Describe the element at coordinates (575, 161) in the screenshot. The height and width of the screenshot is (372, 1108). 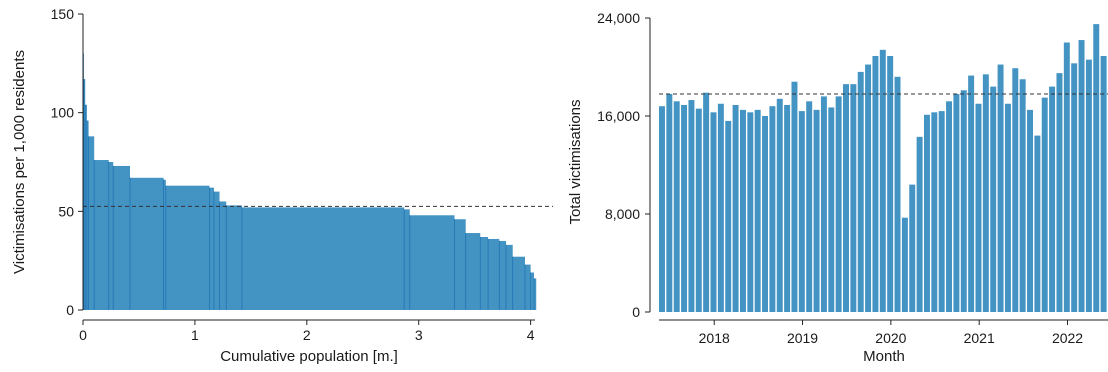
I see `right-y-axis-label: Total victimisations` at that location.